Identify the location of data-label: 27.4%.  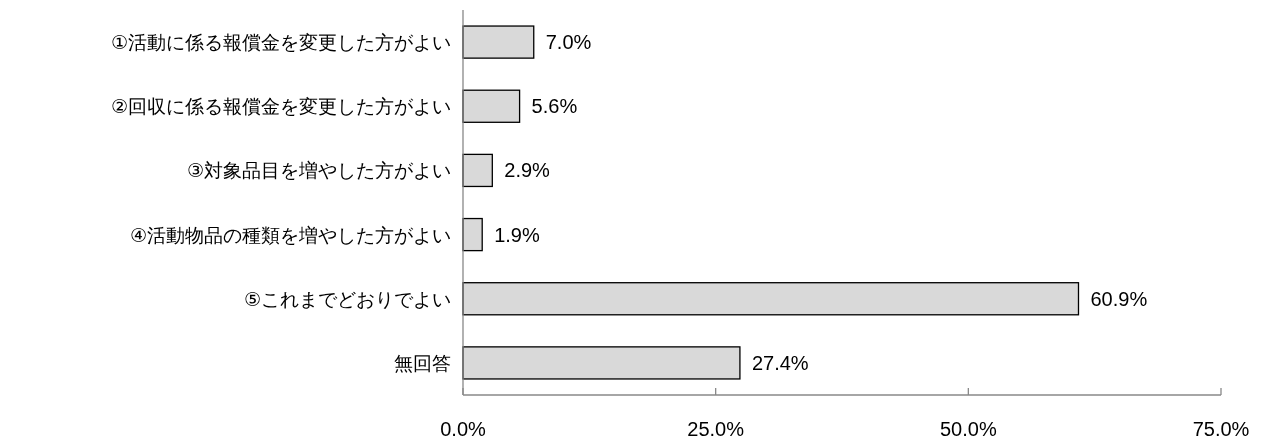
(780, 362).